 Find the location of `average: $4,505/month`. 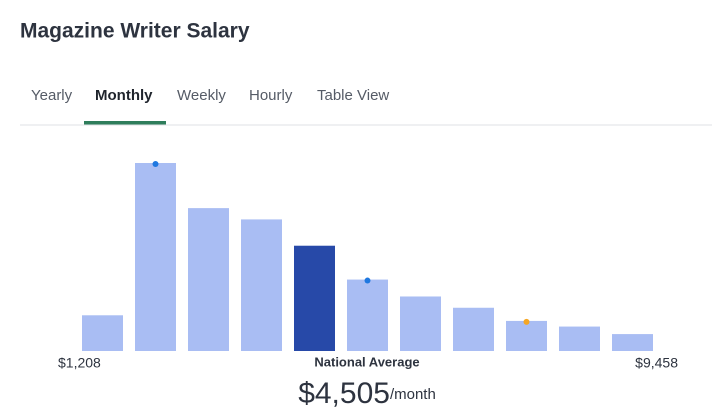

average: $4,505/month is located at coordinates (367, 393).